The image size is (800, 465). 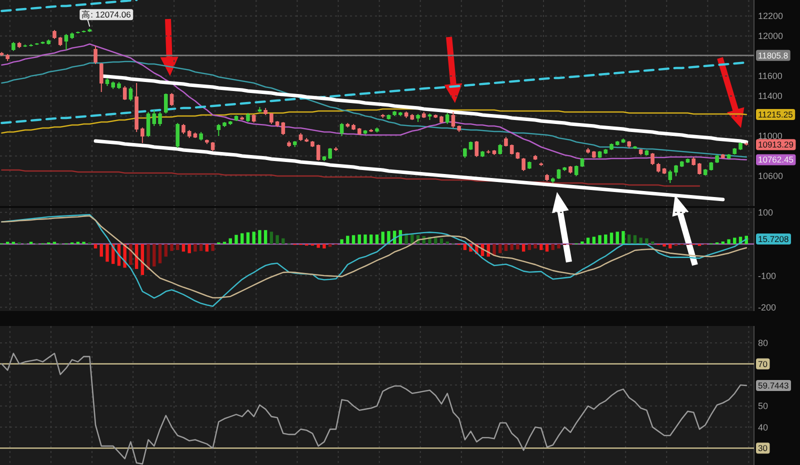 What do you see at coordinates (107, 15) in the screenshot?
I see `annotation: 高: 12074.06` at bounding box center [107, 15].